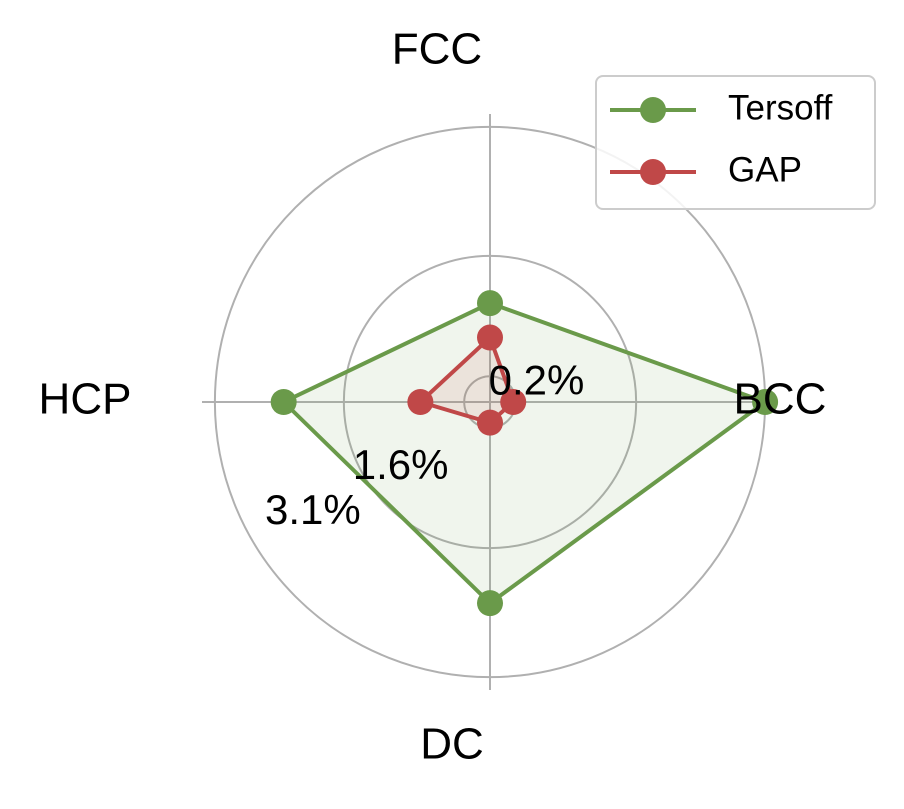 Image resolution: width=904 pixels, height=809 pixels. Describe the element at coordinates (401, 464) in the screenshot. I see `r-tick-label: 1.6%` at that location.